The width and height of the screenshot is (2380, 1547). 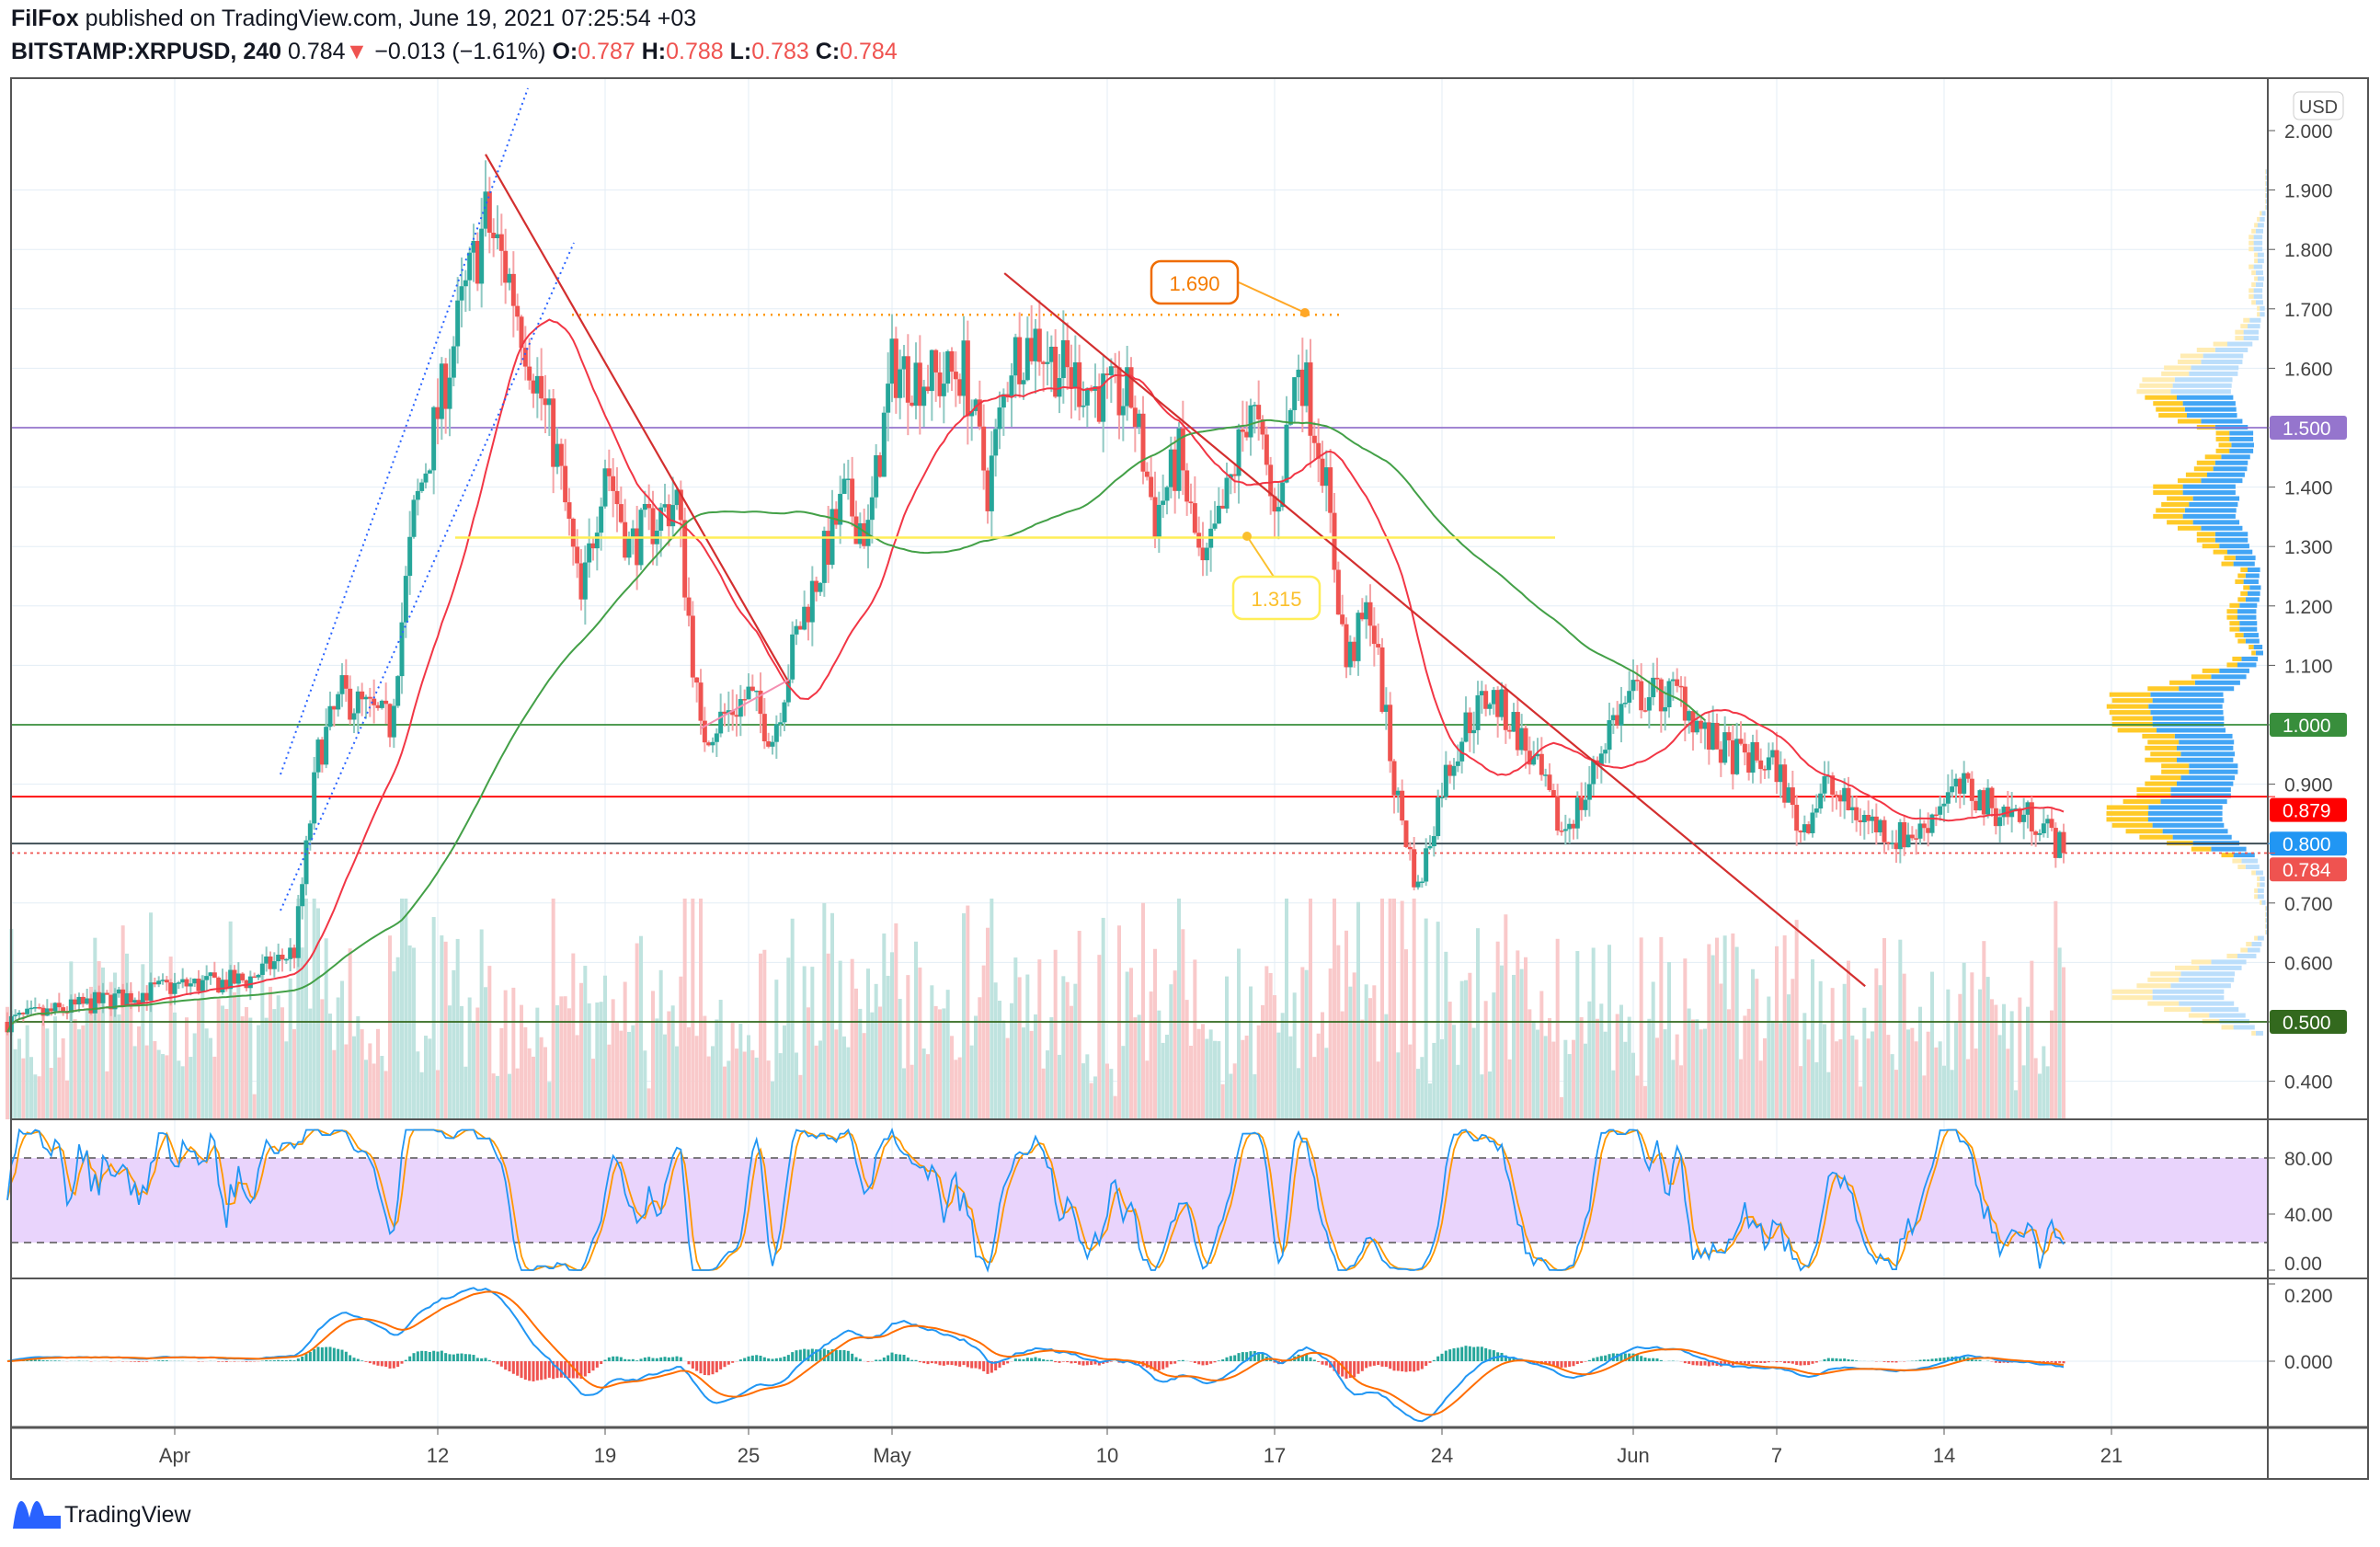 I want to click on macd-line, so click(x=1035, y=1355).